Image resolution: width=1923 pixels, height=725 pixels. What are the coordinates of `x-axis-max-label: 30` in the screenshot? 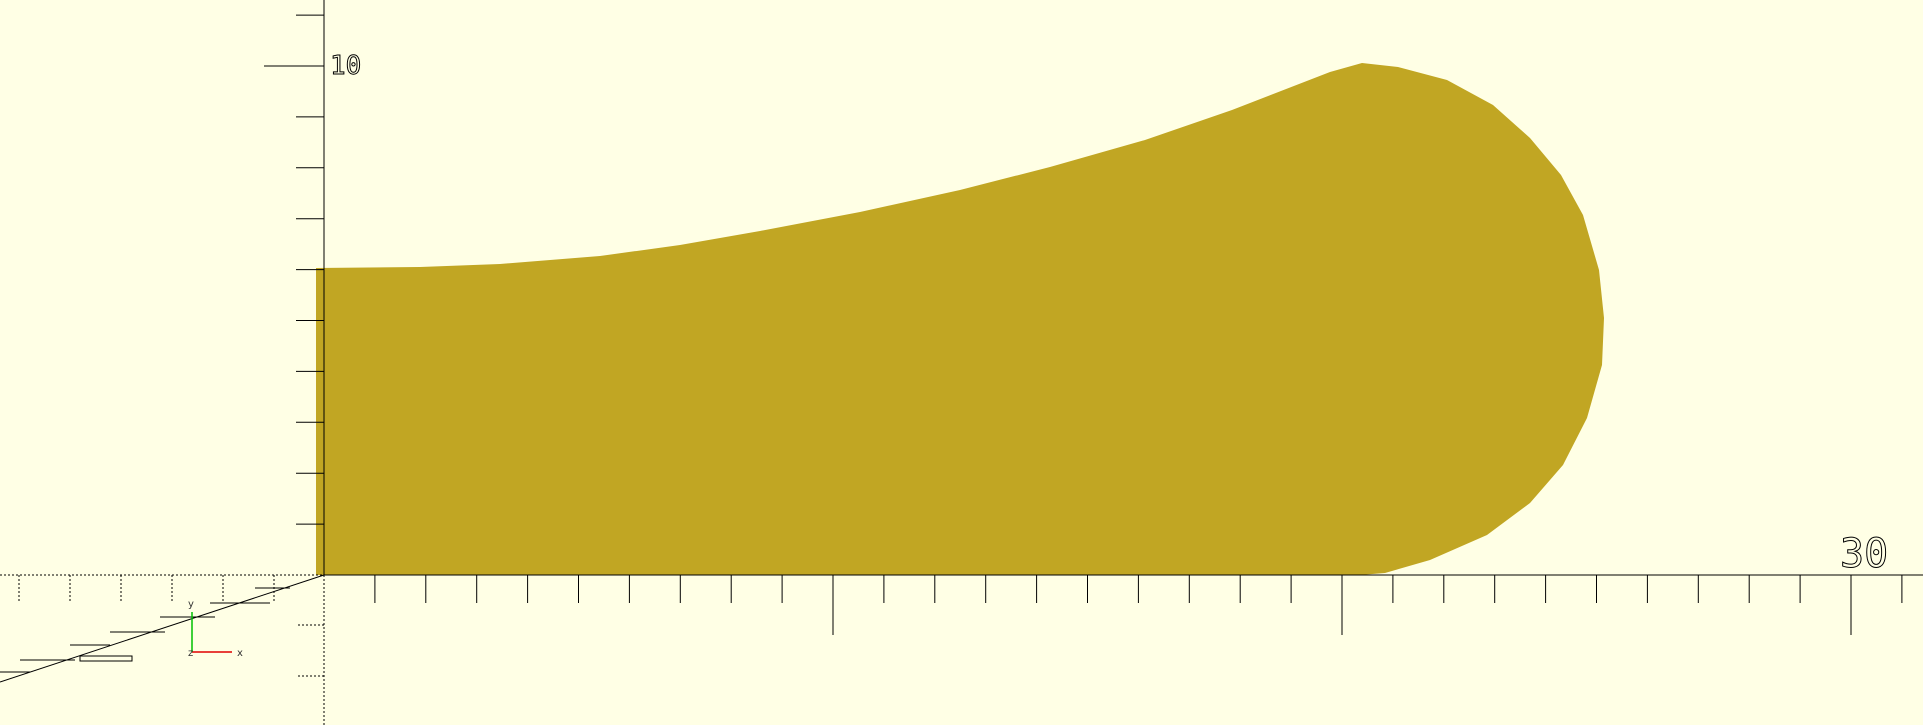 It's located at (1864, 554).